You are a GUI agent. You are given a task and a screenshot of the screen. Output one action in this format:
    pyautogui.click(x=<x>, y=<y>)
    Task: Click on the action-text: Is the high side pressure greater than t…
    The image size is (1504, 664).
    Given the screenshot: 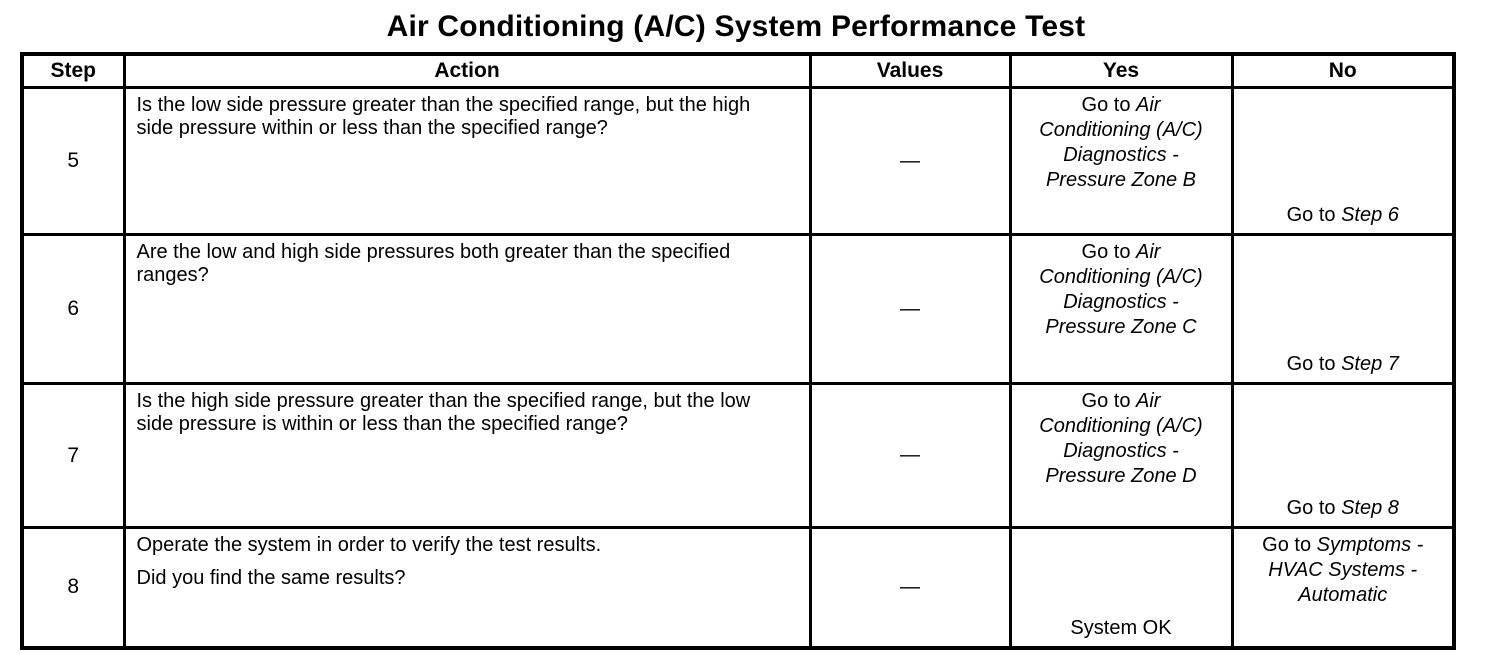 What is the action you would take?
    pyautogui.click(x=443, y=412)
    